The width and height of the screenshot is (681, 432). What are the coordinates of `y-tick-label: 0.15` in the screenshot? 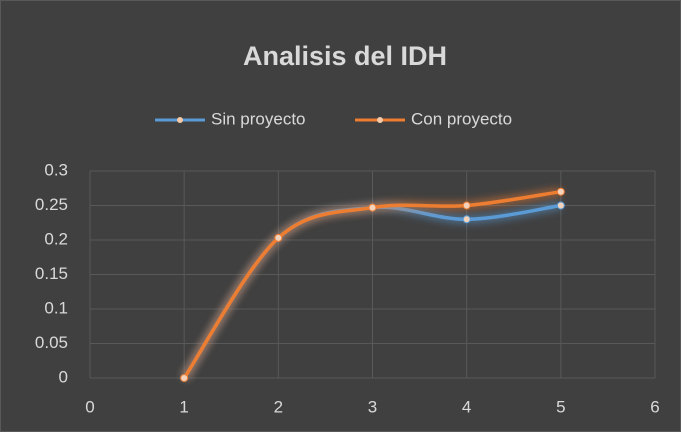 It's located at (51, 273).